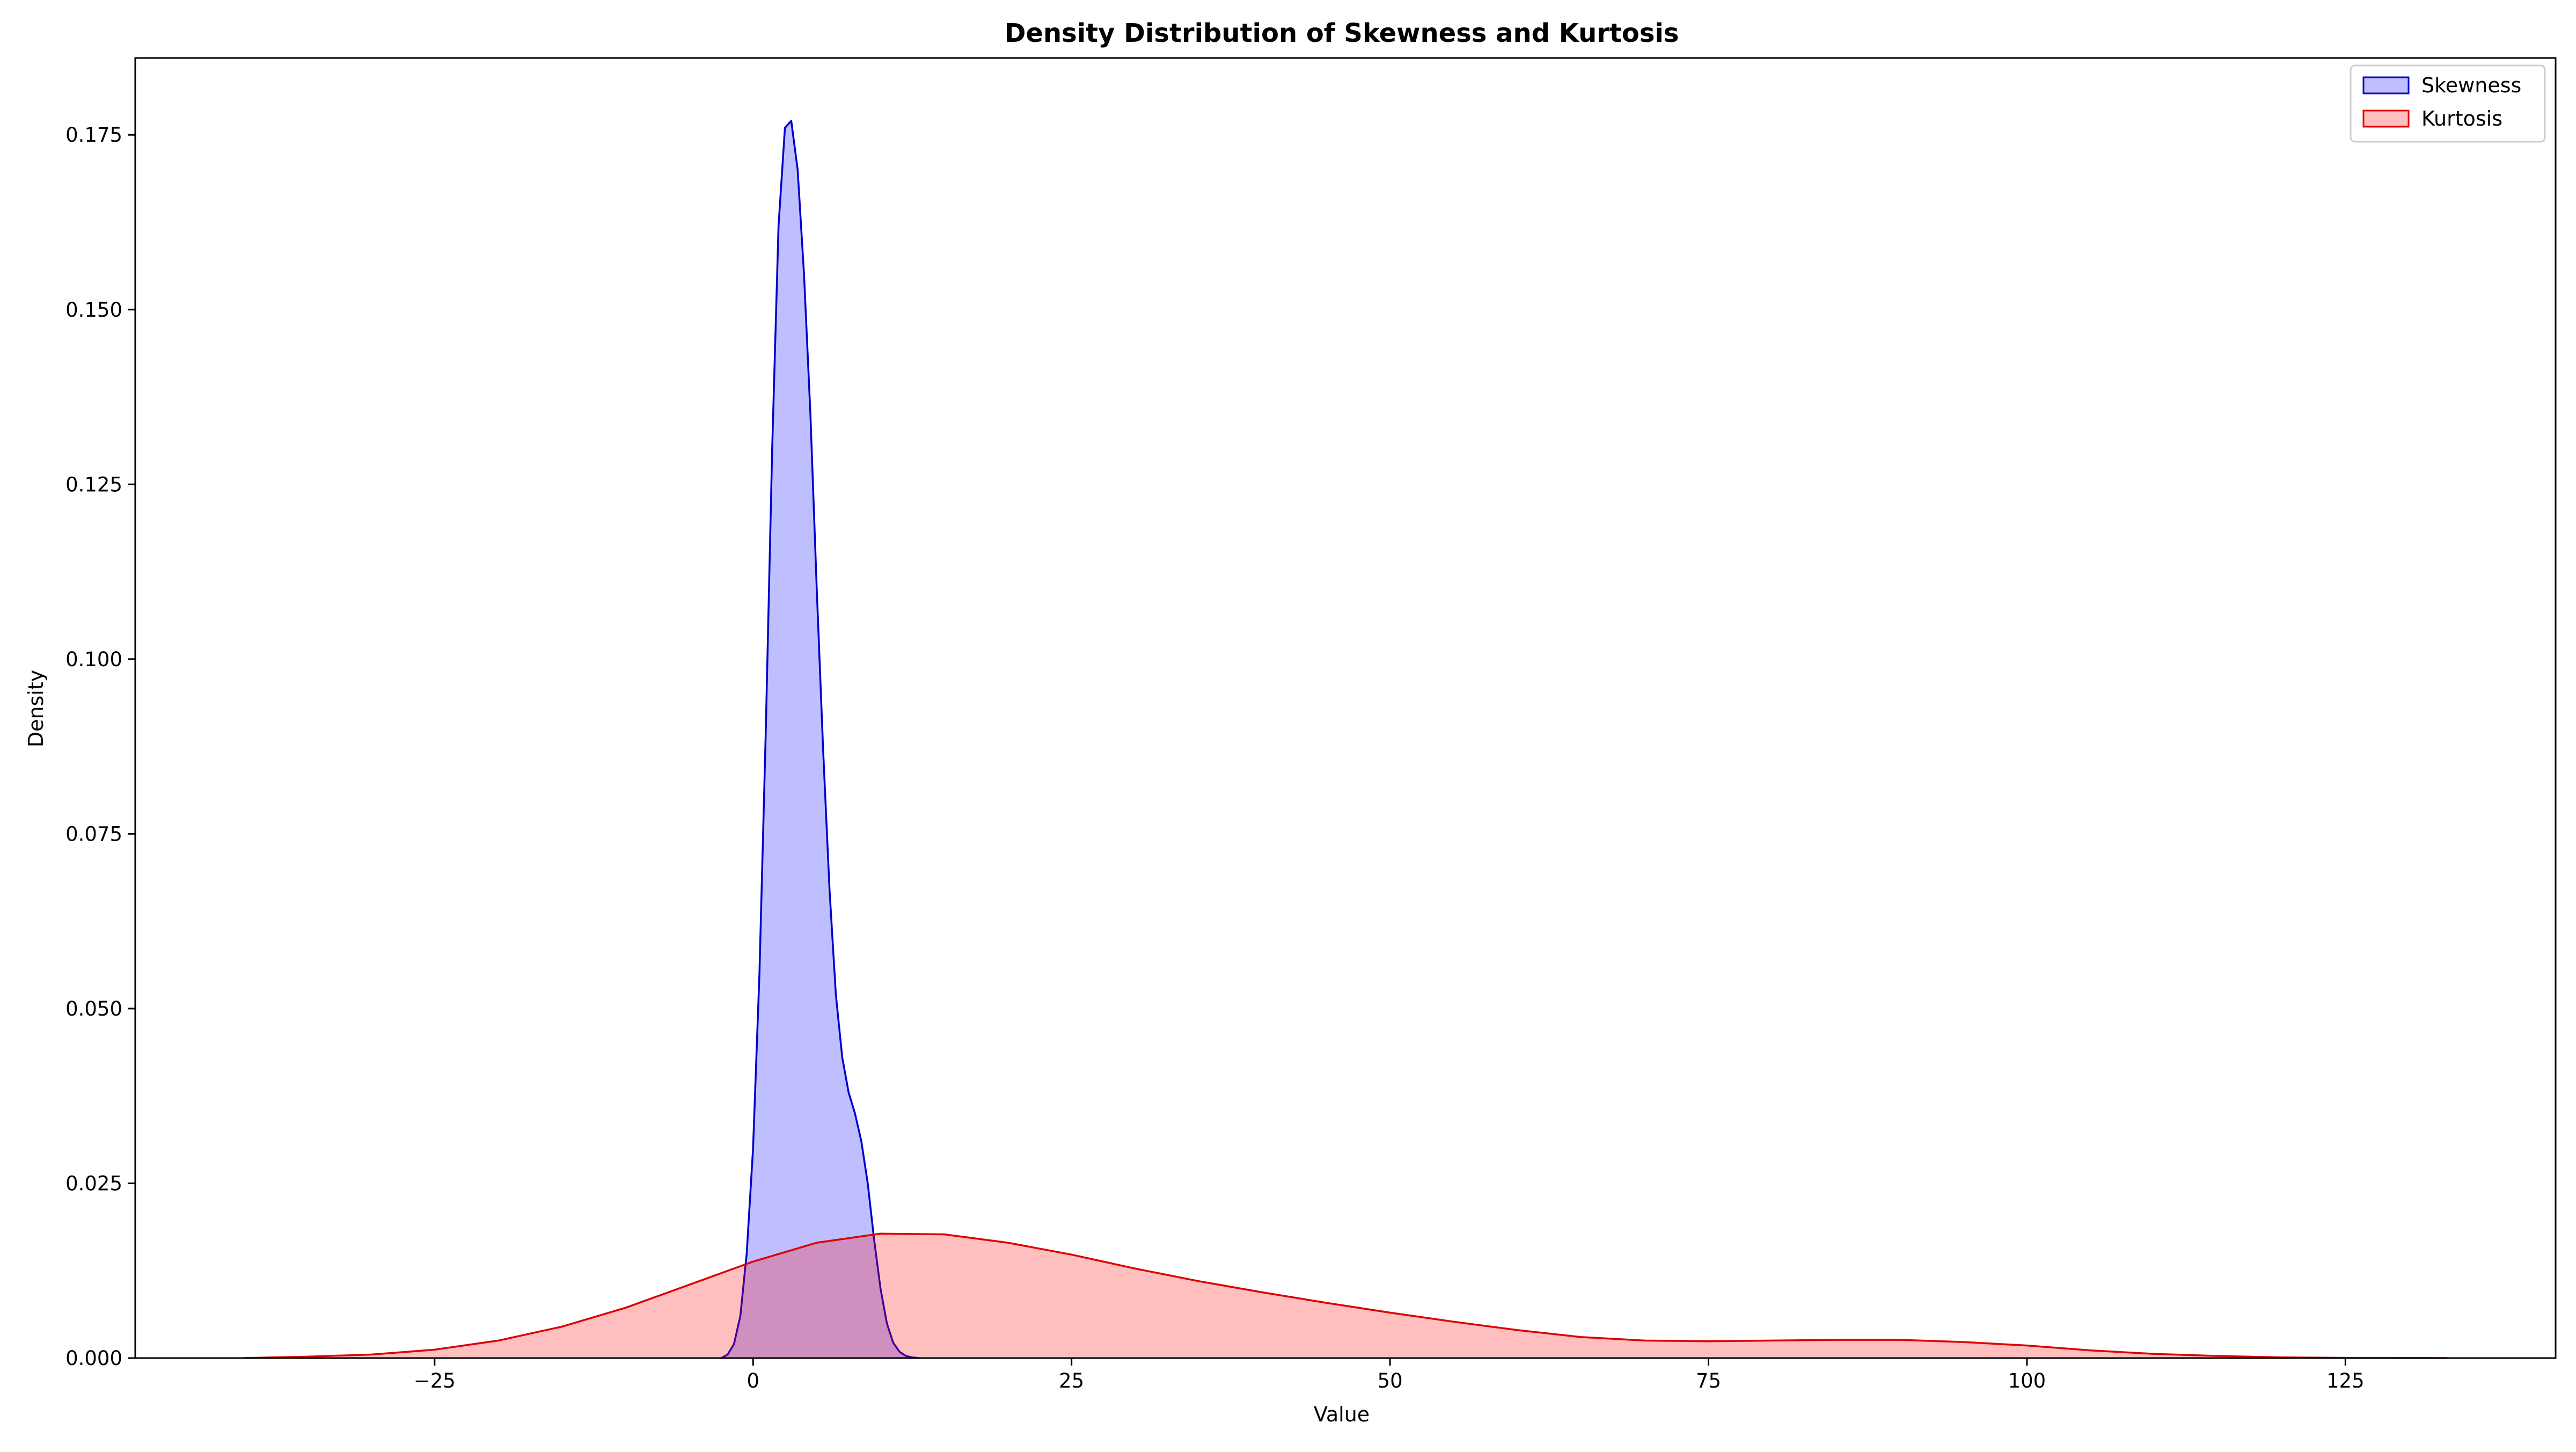 The image size is (2576, 1452). I want to click on y-tick-label: 0.025, so click(93, 1183).